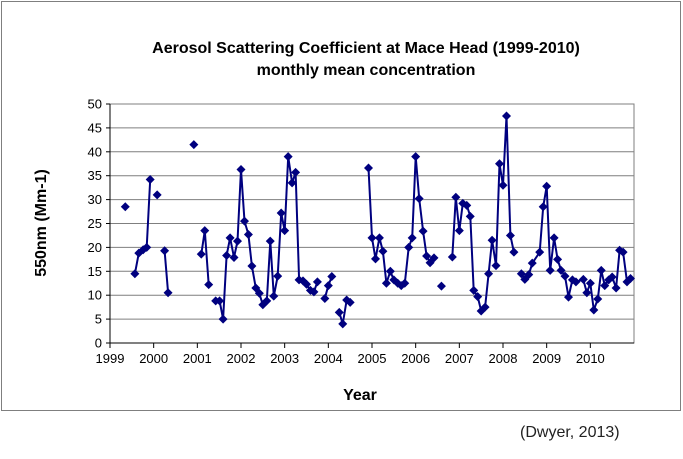 The image size is (683, 459). Describe the element at coordinates (284, 358) in the screenshot. I see `x-tick-label: 2003` at that location.